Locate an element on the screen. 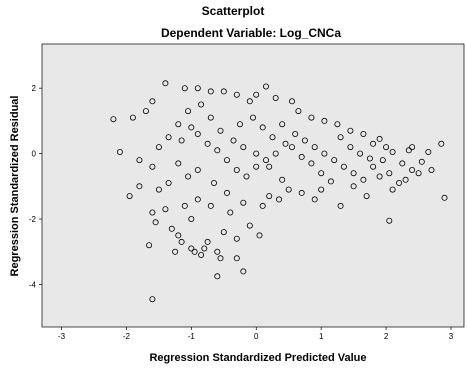  x-axis-ticks: -3 -2 -1 0 1 2 3 is located at coordinates (256, 334).